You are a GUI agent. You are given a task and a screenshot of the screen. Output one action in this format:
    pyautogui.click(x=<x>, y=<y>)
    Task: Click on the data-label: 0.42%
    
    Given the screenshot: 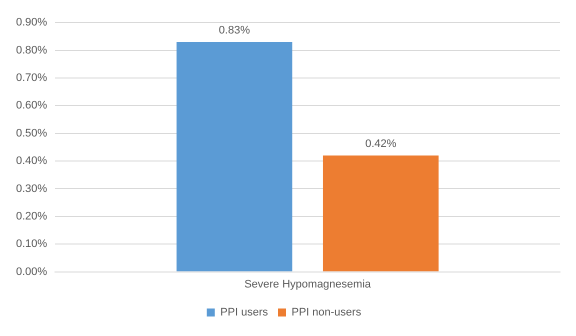 What is the action you would take?
    pyautogui.click(x=381, y=144)
    